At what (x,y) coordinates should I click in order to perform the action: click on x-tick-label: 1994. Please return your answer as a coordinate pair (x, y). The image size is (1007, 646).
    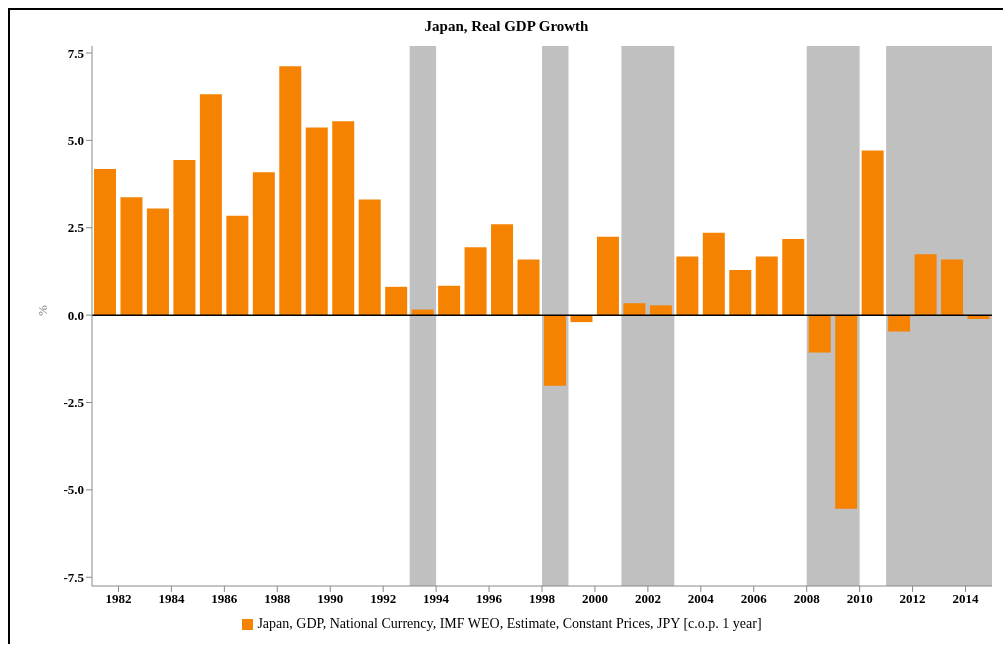
    Looking at the image, I should click on (436, 599).